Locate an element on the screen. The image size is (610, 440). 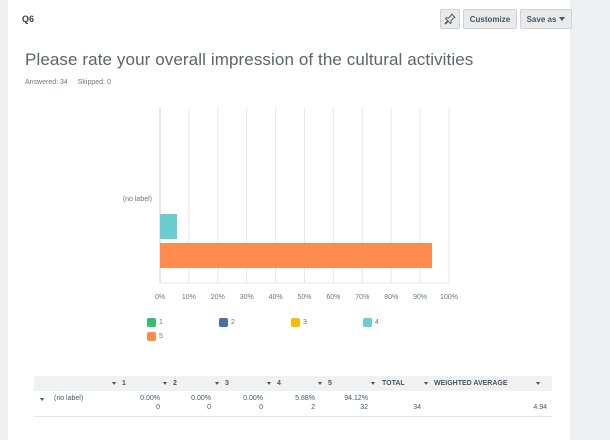
legend-item-1: 1 is located at coordinates (155, 322).